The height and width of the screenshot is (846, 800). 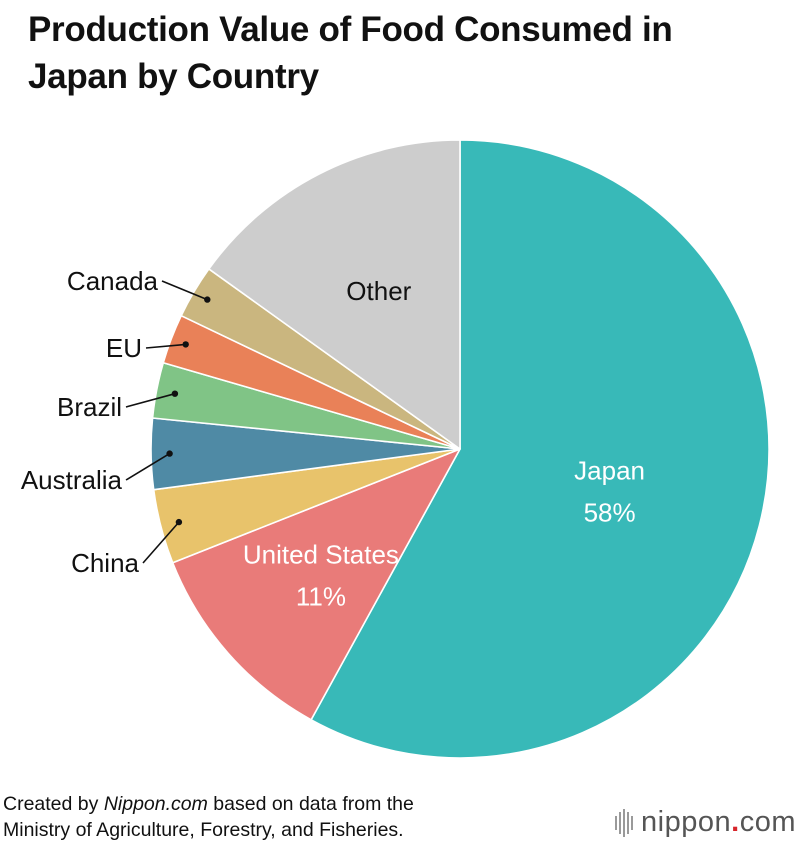 I want to click on leader-line-eu, so click(x=165, y=346).